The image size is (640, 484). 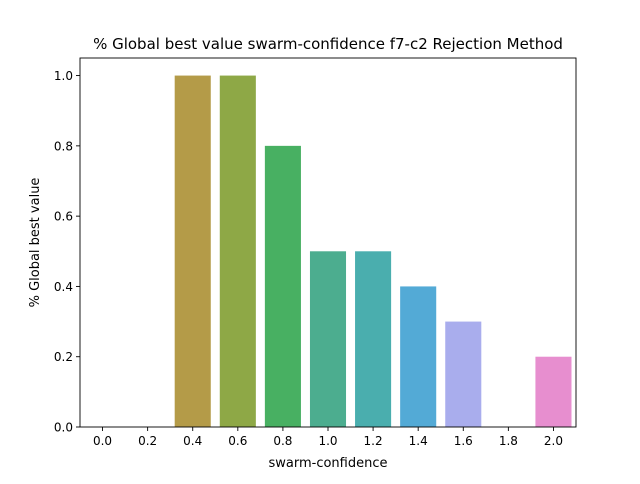 What do you see at coordinates (63, 287) in the screenshot?
I see `y-tick-label: 0.4` at bounding box center [63, 287].